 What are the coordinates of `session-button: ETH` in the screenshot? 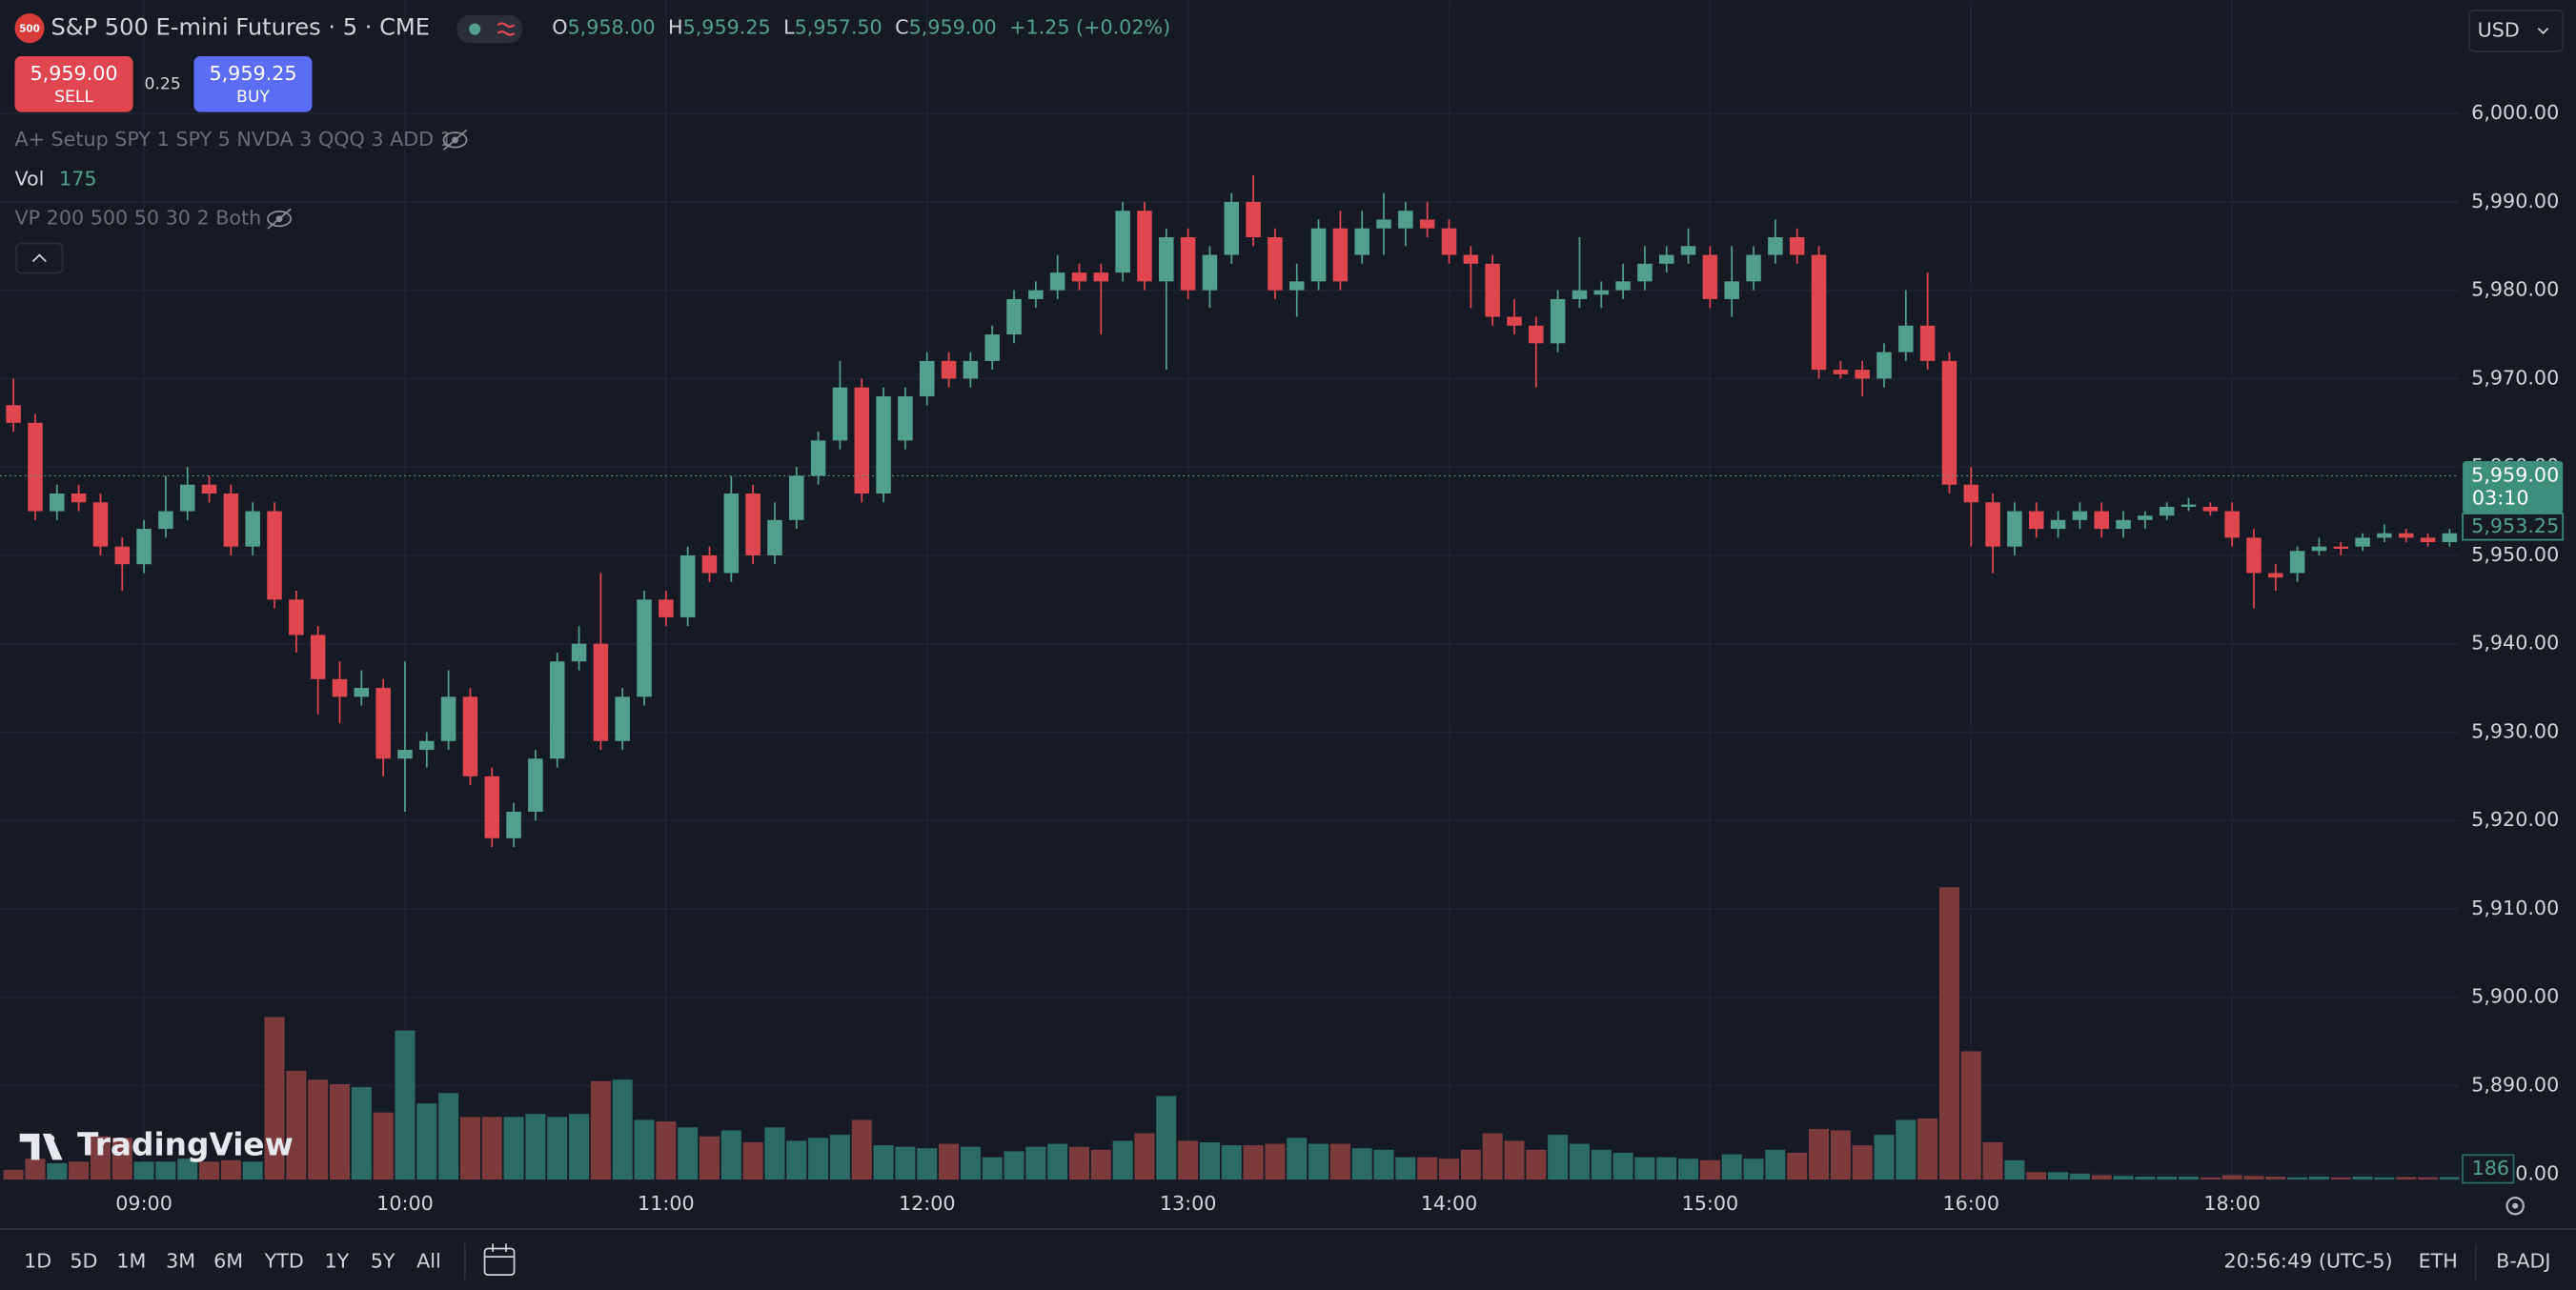 It's located at (2439, 1260).